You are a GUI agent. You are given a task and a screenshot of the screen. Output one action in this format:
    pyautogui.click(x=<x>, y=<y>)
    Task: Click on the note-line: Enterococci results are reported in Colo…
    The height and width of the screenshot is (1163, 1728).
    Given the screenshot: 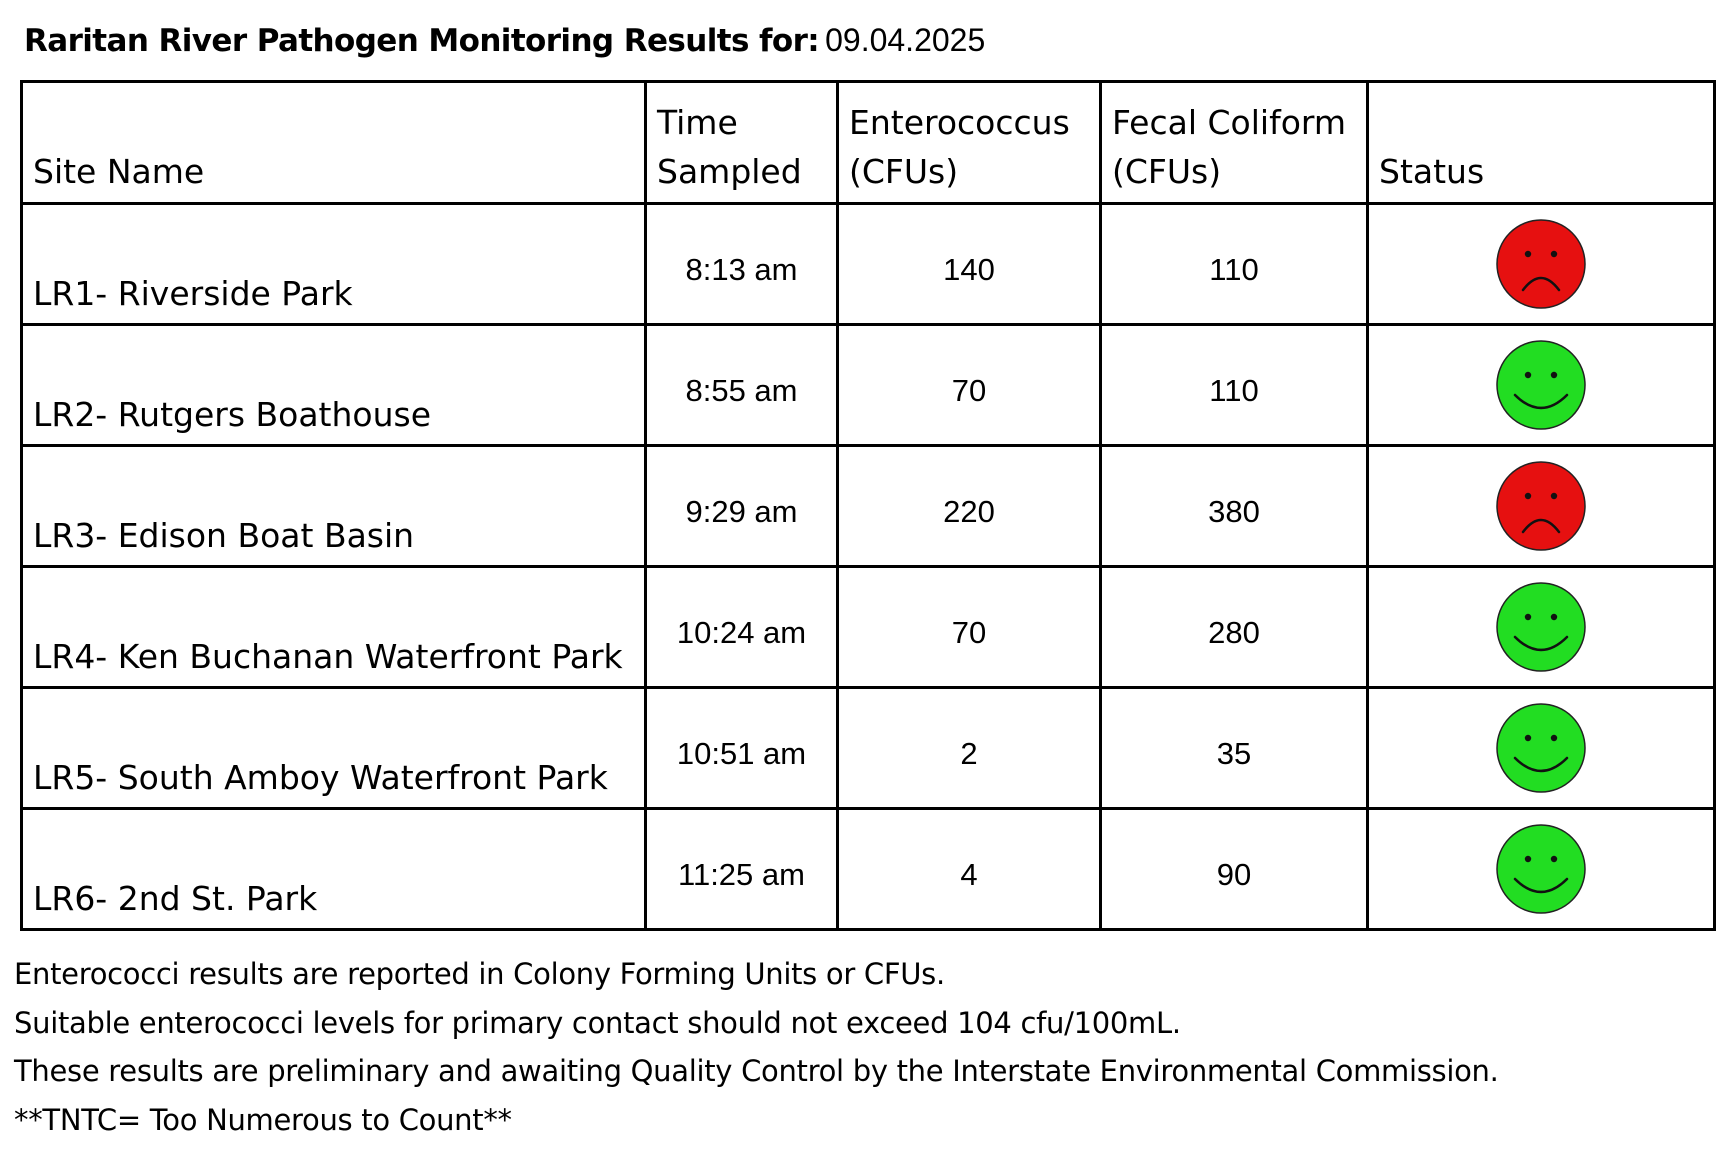 What is the action you would take?
    pyautogui.click(x=479, y=974)
    